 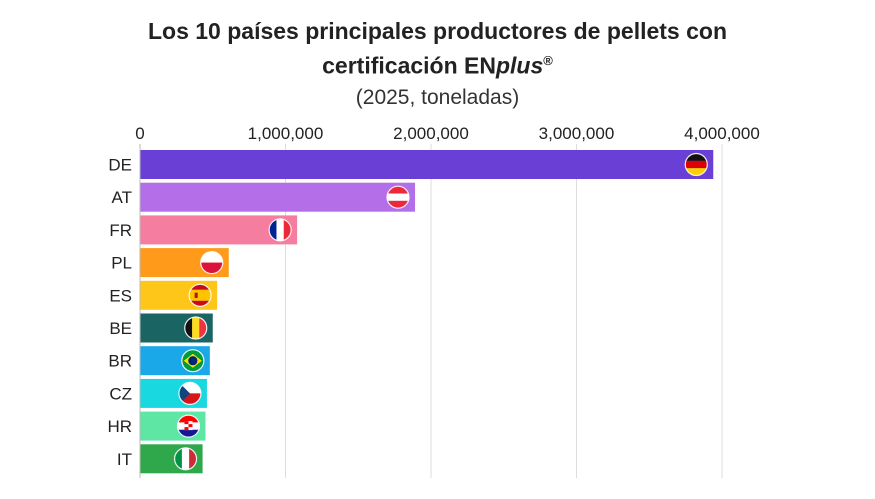 What do you see at coordinates (124, 459) in the screenshot?
I see `category-label: IT` at bounding box center [124, 459].